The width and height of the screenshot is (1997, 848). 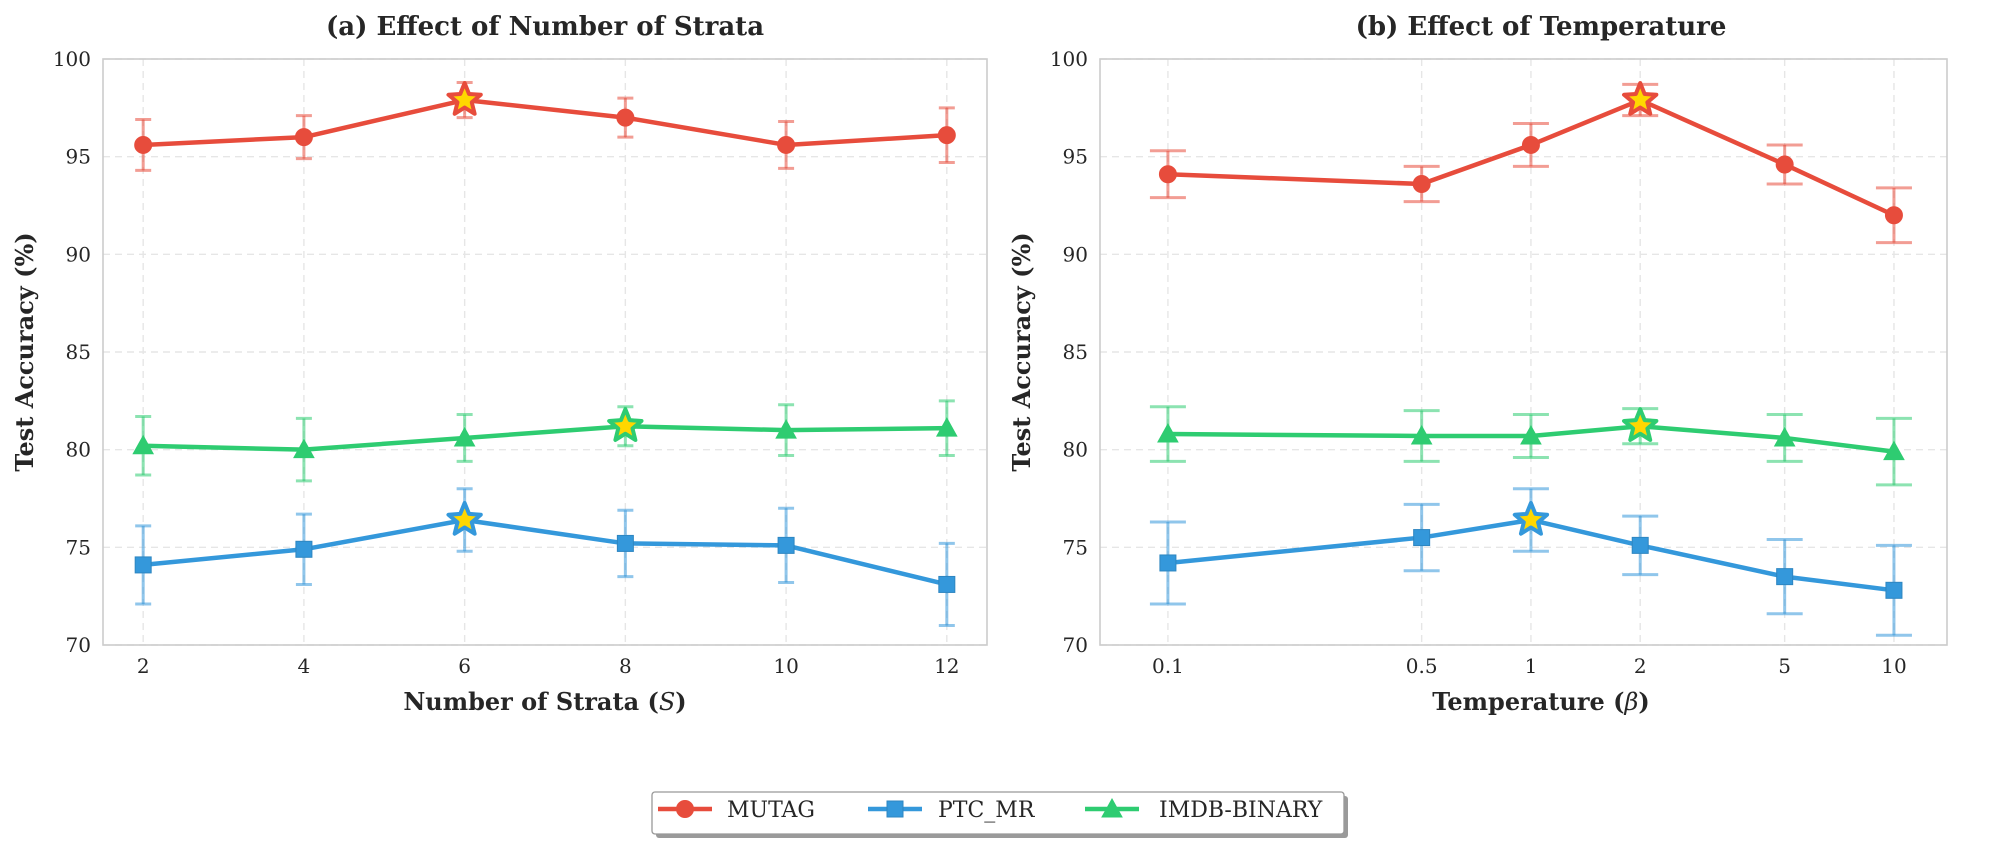 I want to click on legend-box, so click(x=998, y=813).